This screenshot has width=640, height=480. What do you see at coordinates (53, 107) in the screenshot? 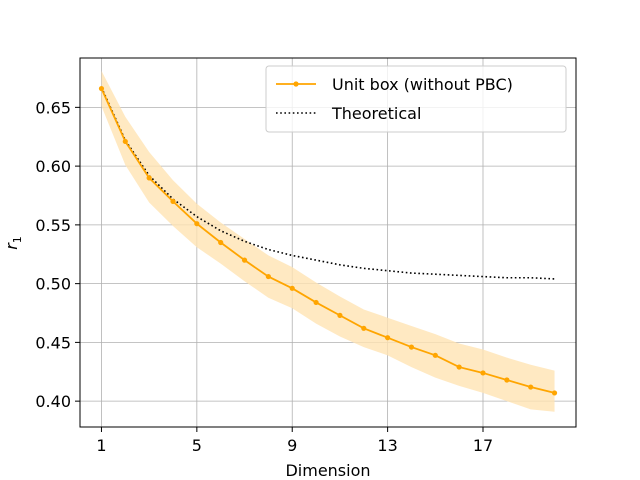
I see `y-tick-label: 0.65` at bounding box center [53, 107].